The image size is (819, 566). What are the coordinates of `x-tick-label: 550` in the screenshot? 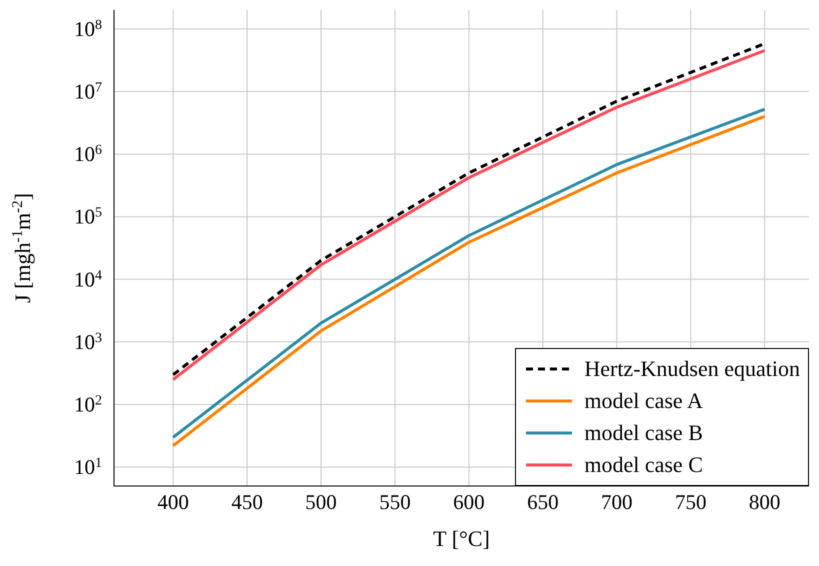 It's located at (395, 502).